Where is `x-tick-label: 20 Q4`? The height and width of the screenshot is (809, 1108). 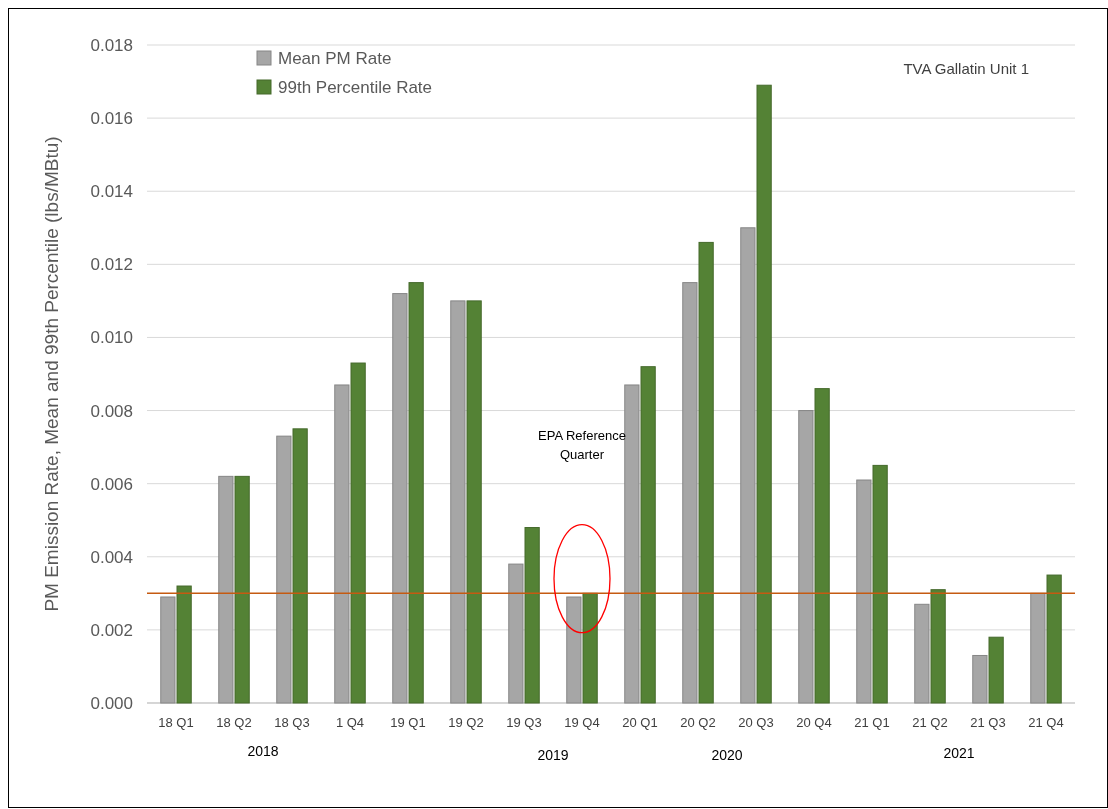 x-tick-label: 20 Q4 is located at coordinates (814, 722).